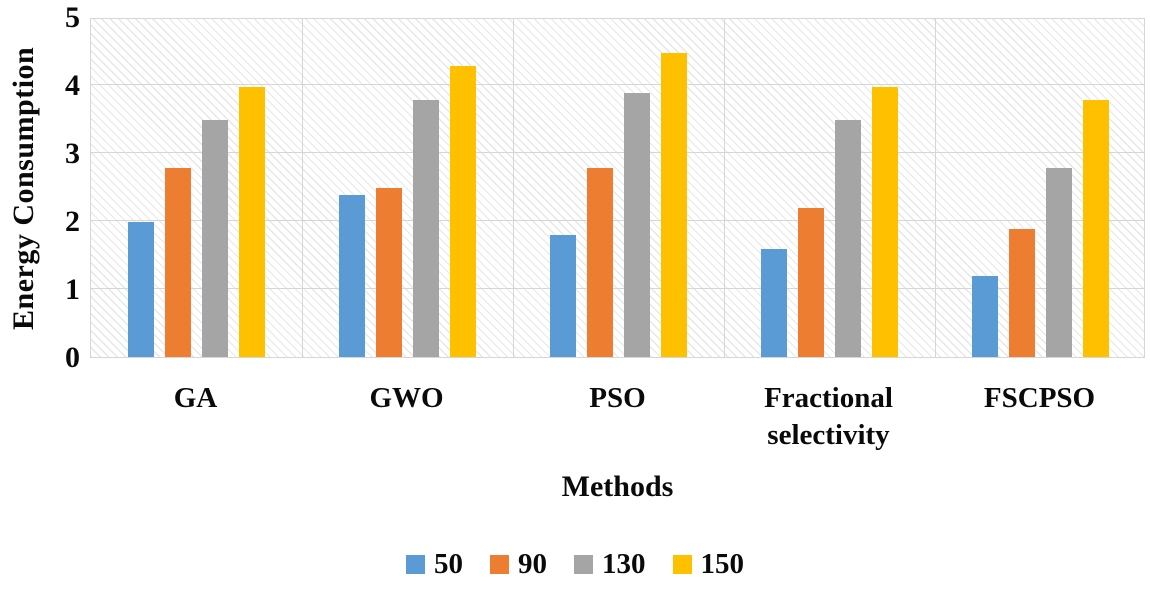 The image size is (1150, 594). What do you see at coordinates (828, 417) in the screenshot?
I see `x-label-Fractional-selectivity: Fractional selectivity` at bounding box center [828, 417].